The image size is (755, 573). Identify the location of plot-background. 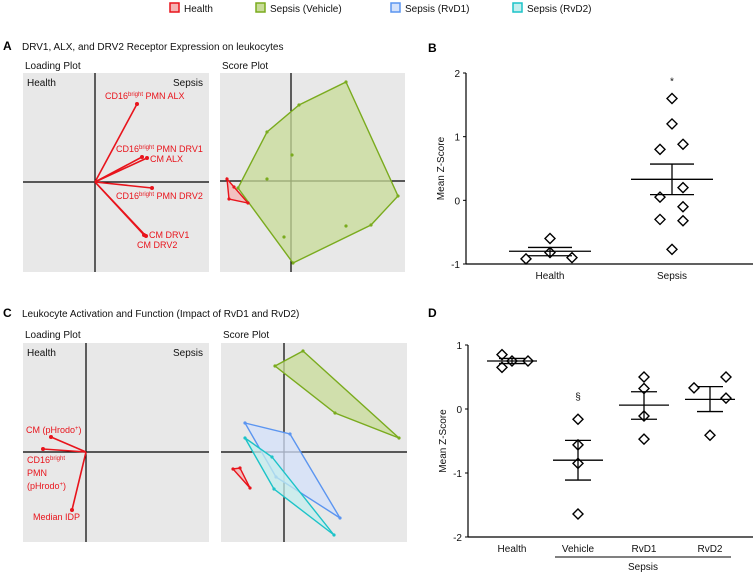
(116, 442).